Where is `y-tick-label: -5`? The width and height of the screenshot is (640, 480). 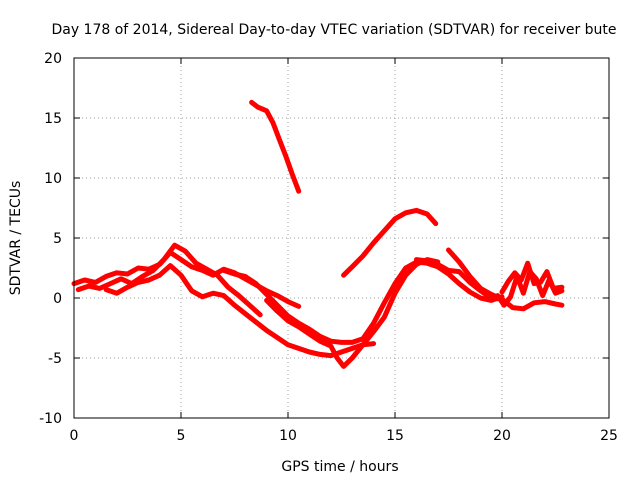 y-tick-label: -5 is located at coordinates (55, 359).